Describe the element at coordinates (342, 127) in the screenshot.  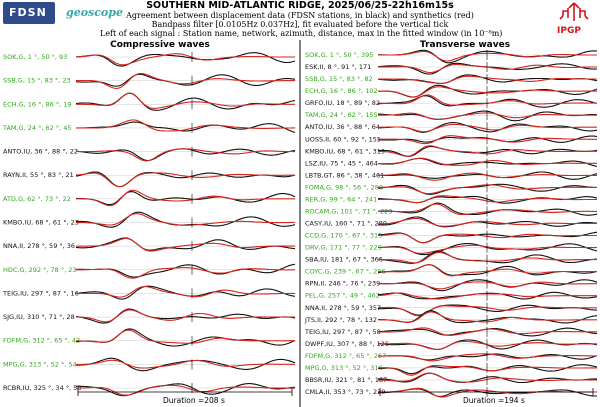
I see `station-label: ANTO,IU, 36 °, 88 °, 64` at that location.